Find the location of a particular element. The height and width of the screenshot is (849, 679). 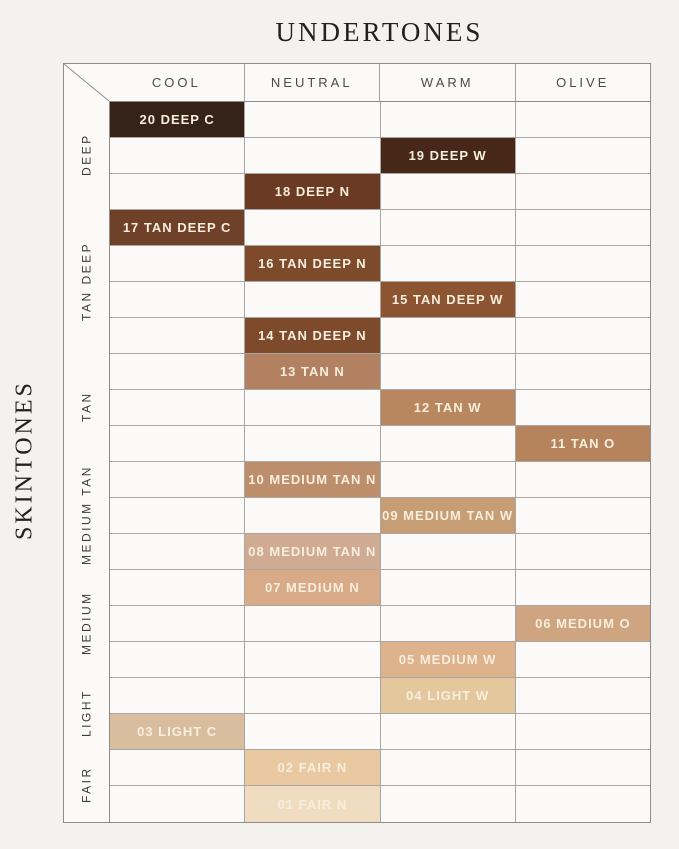

row-group-label-deep: DEEP is located at coordinates (86, 155).